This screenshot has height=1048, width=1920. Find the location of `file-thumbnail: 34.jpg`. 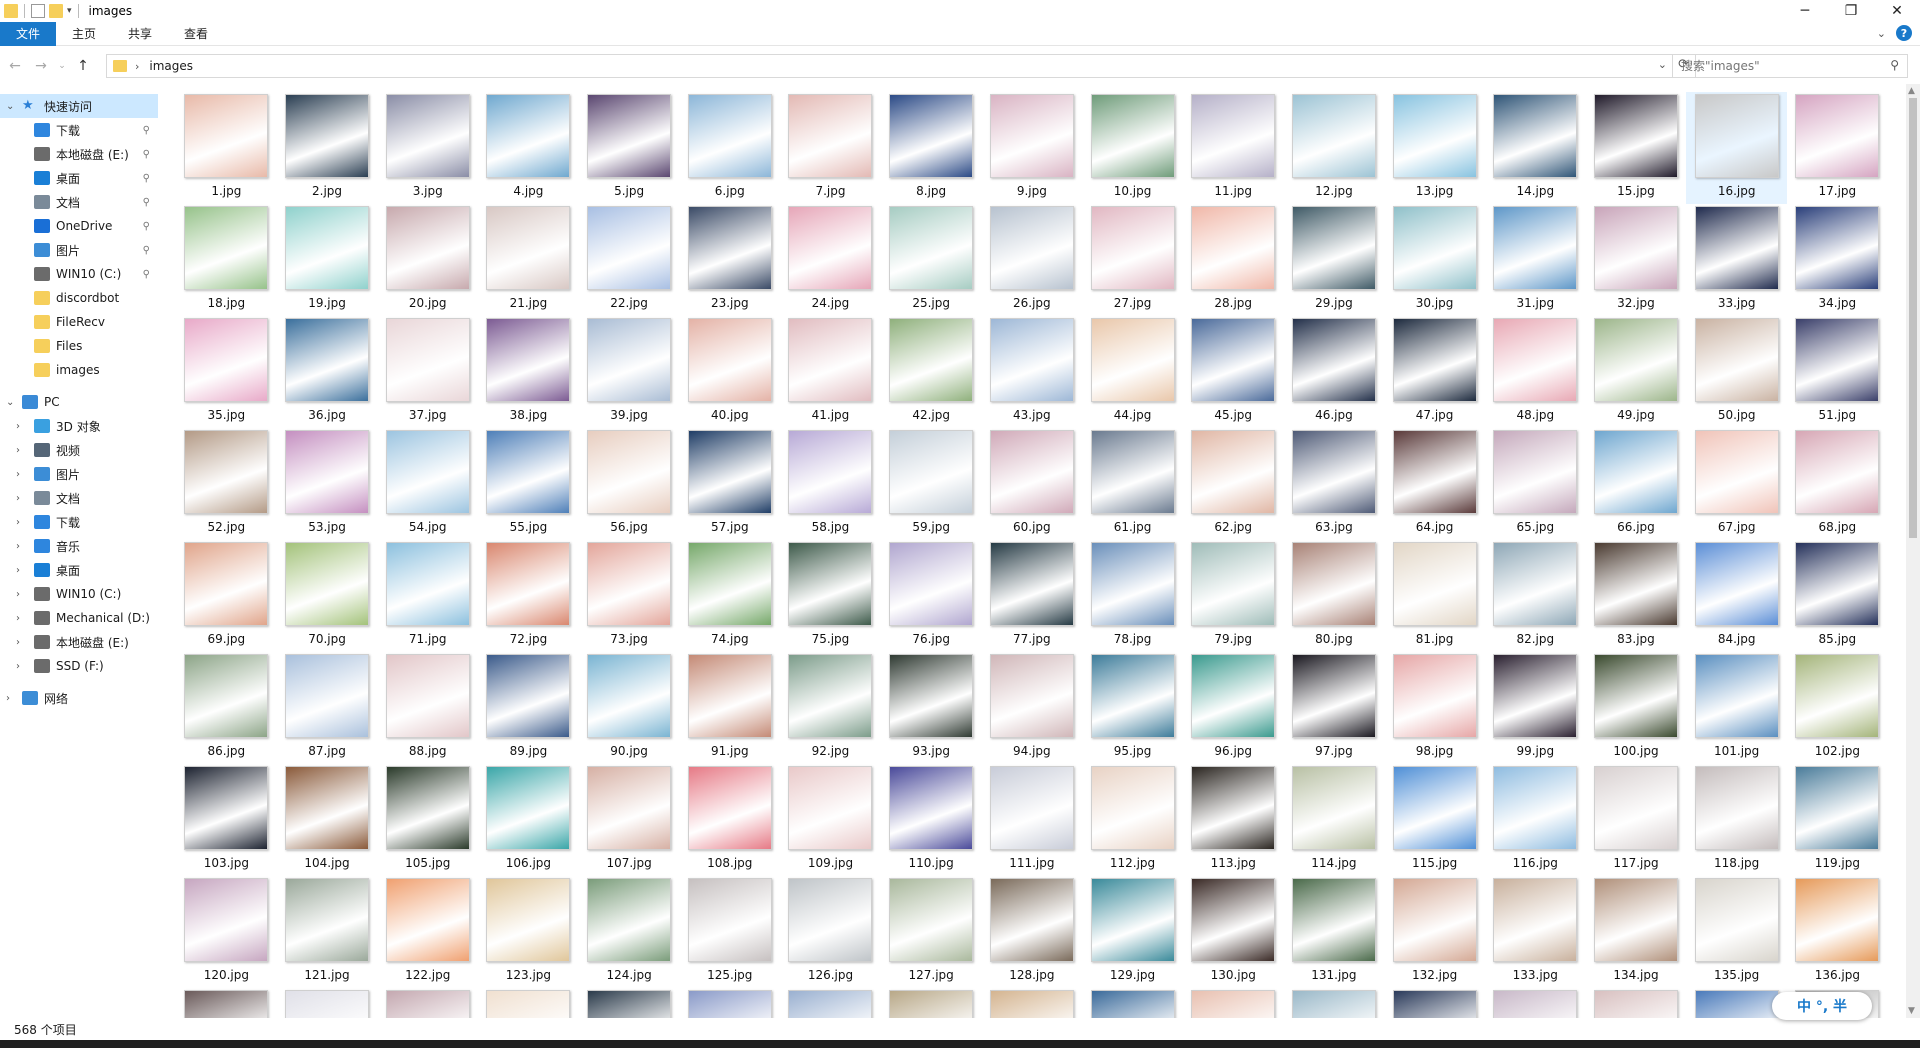

file-thumbnail: 34.jpg is located at coordinates (1837, 260).